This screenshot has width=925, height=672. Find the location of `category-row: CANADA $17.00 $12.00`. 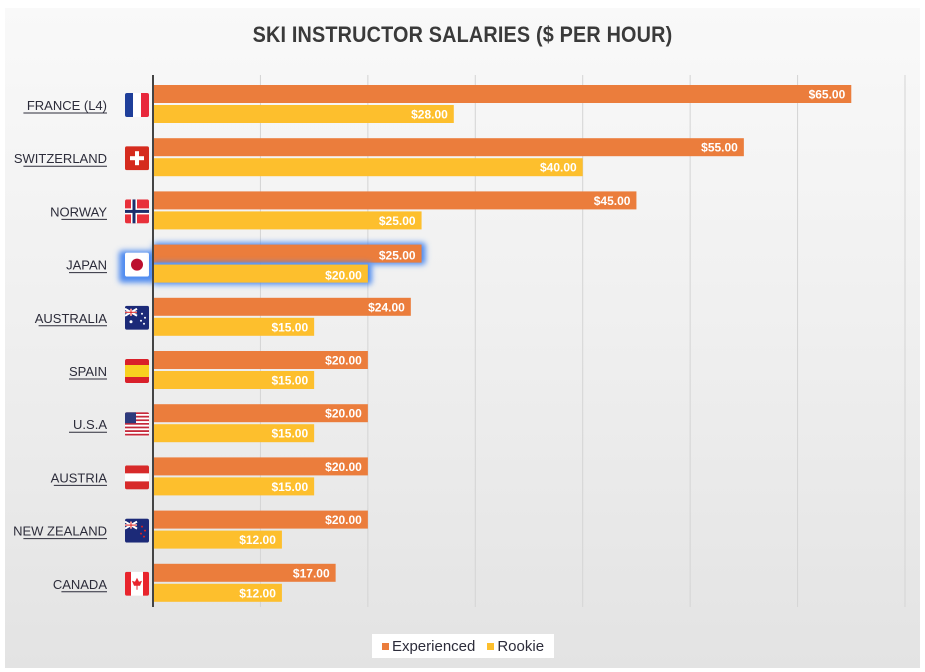

category-row: CANADA $17.00 $12.00 is located at coordinates (194, 582).